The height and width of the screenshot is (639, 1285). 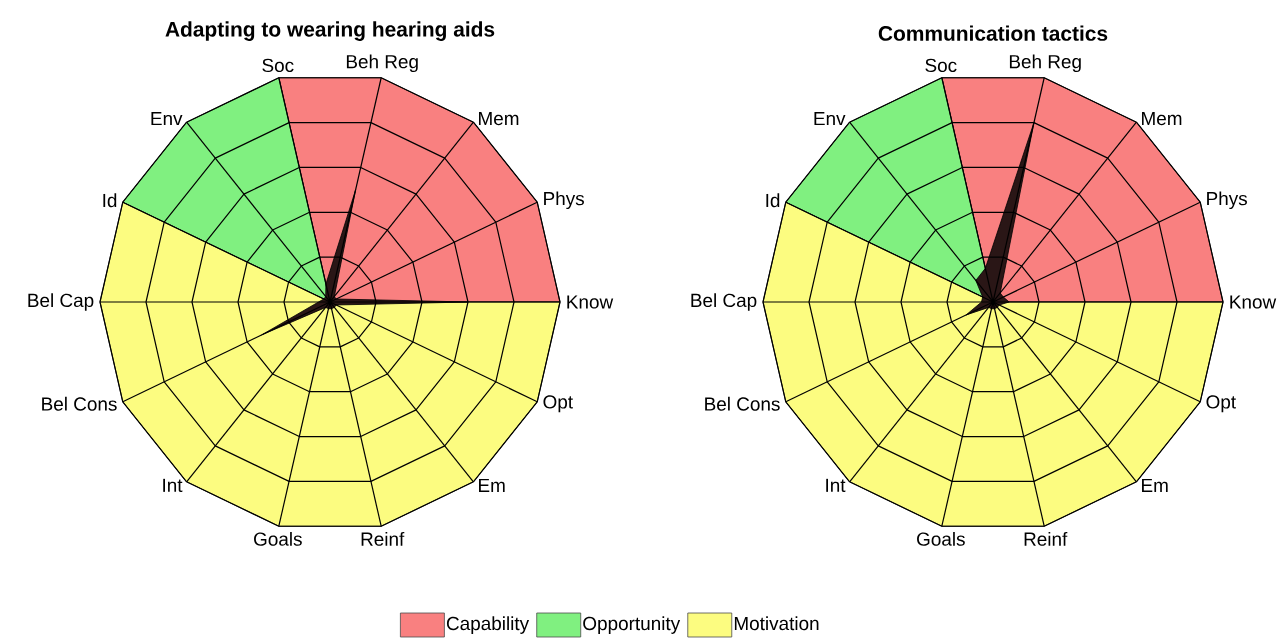 I want to click on chart-title: Communication tactics, so click(x=993, y=33).